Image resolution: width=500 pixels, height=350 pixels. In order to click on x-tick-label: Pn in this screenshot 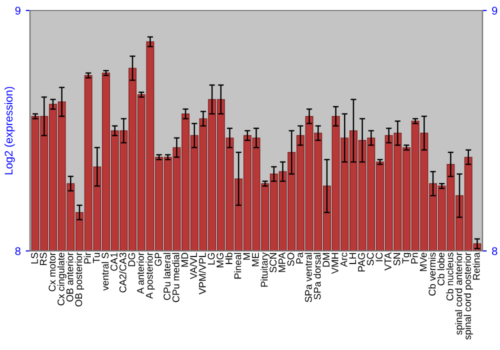, I will do `click(414, 258)`.